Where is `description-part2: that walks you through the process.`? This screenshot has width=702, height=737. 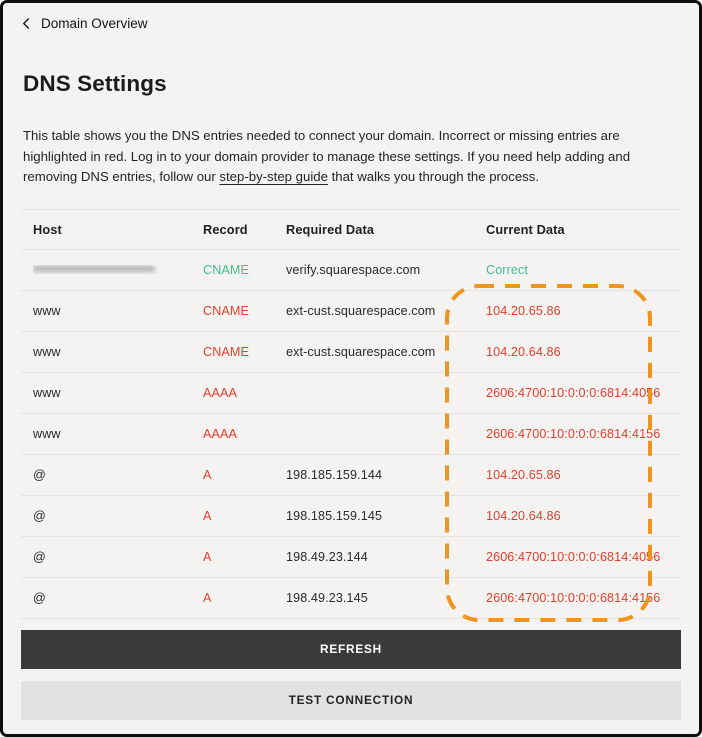 description-part2: that walks you through the process. is located at coordinates (433, 176).